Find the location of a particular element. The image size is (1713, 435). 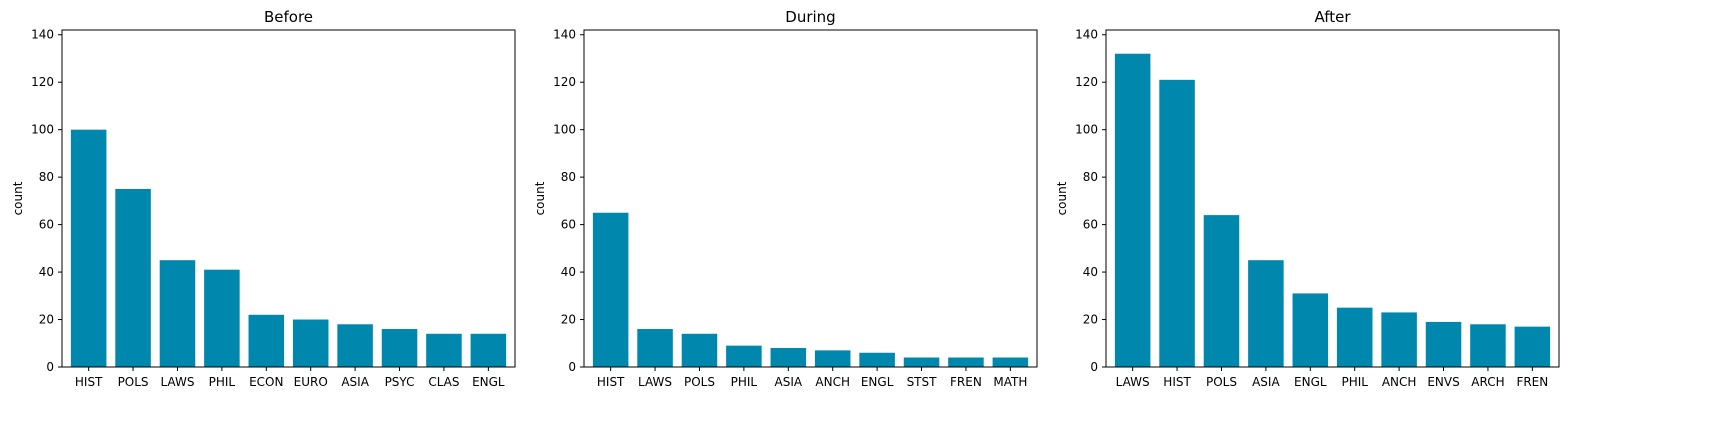

x-tick-label: STST is located at coordinates (922, 382).